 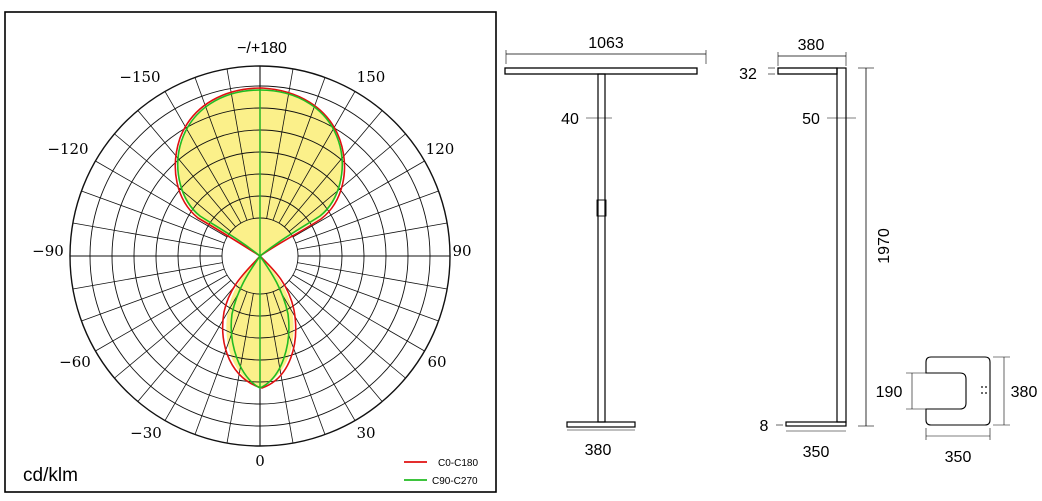 I want to click on angle-label-minus60: −60, so click(x=75, y=362).